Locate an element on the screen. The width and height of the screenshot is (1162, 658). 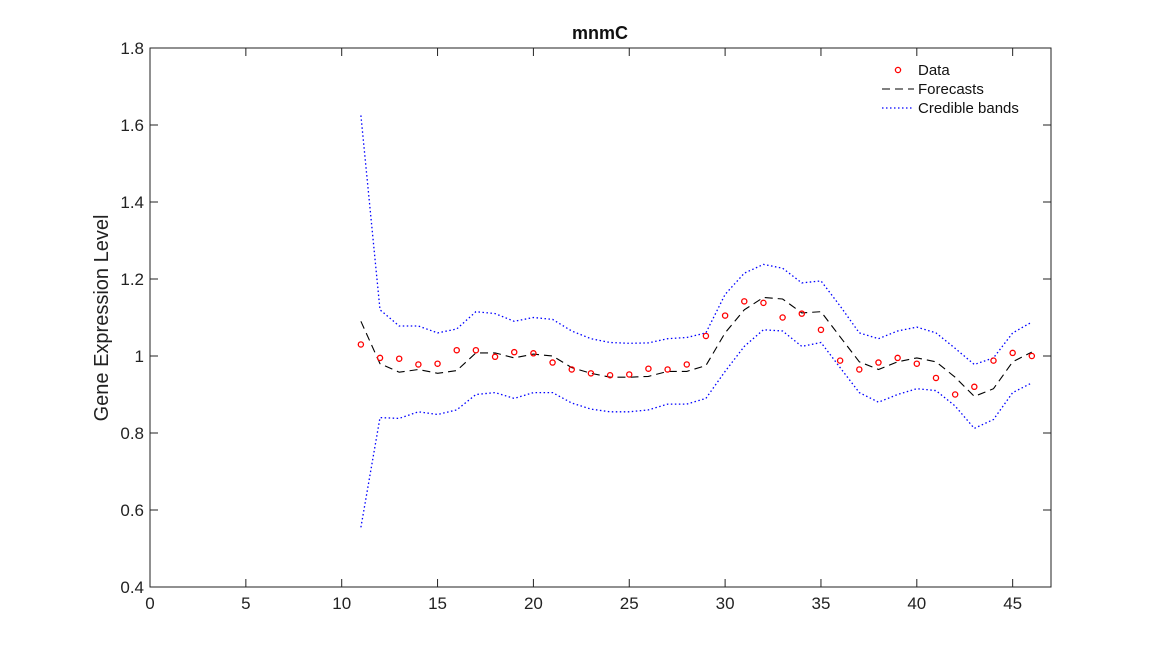
x-tick-label: 40 is located at coordinates (916, 603).